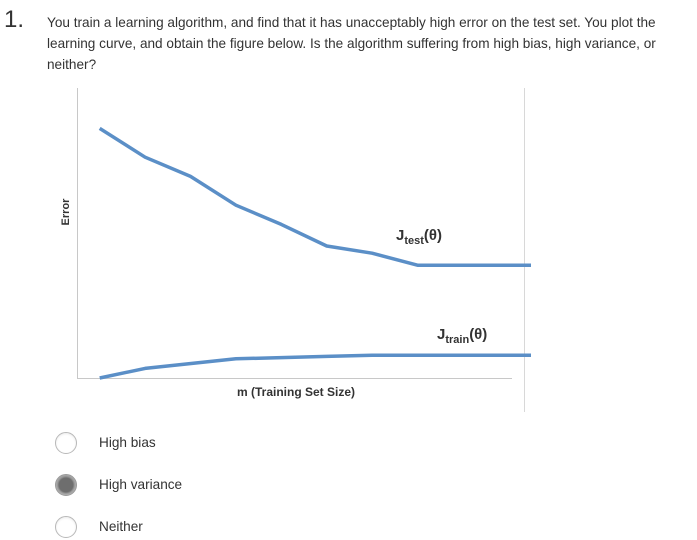 Image resolution: width=697 pixels, height=540 pixels. What do you see at coordinates (433, 235) in the screenshot?
I see `test-label-arg: (θ)` at bounding box center [433, 235].